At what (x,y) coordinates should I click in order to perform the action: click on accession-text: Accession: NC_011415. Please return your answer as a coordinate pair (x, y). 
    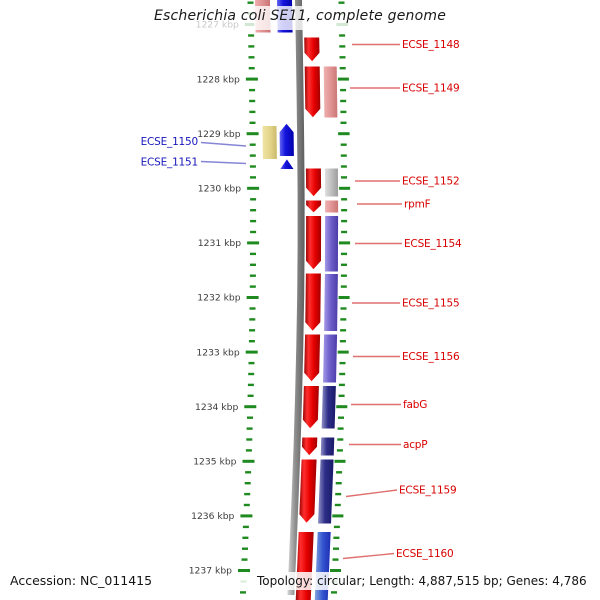
    Looking at the image, I should click on (81, 580).